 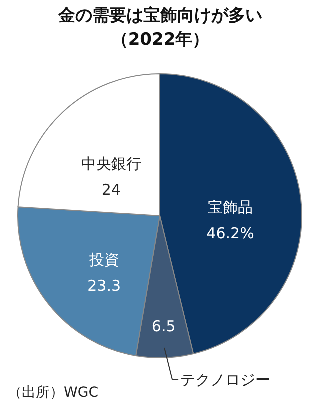 What do you see at coordinates (225, 380) in the screenshot?
I see `slice-label: テクノロジー` at bounding box center [225, 380].